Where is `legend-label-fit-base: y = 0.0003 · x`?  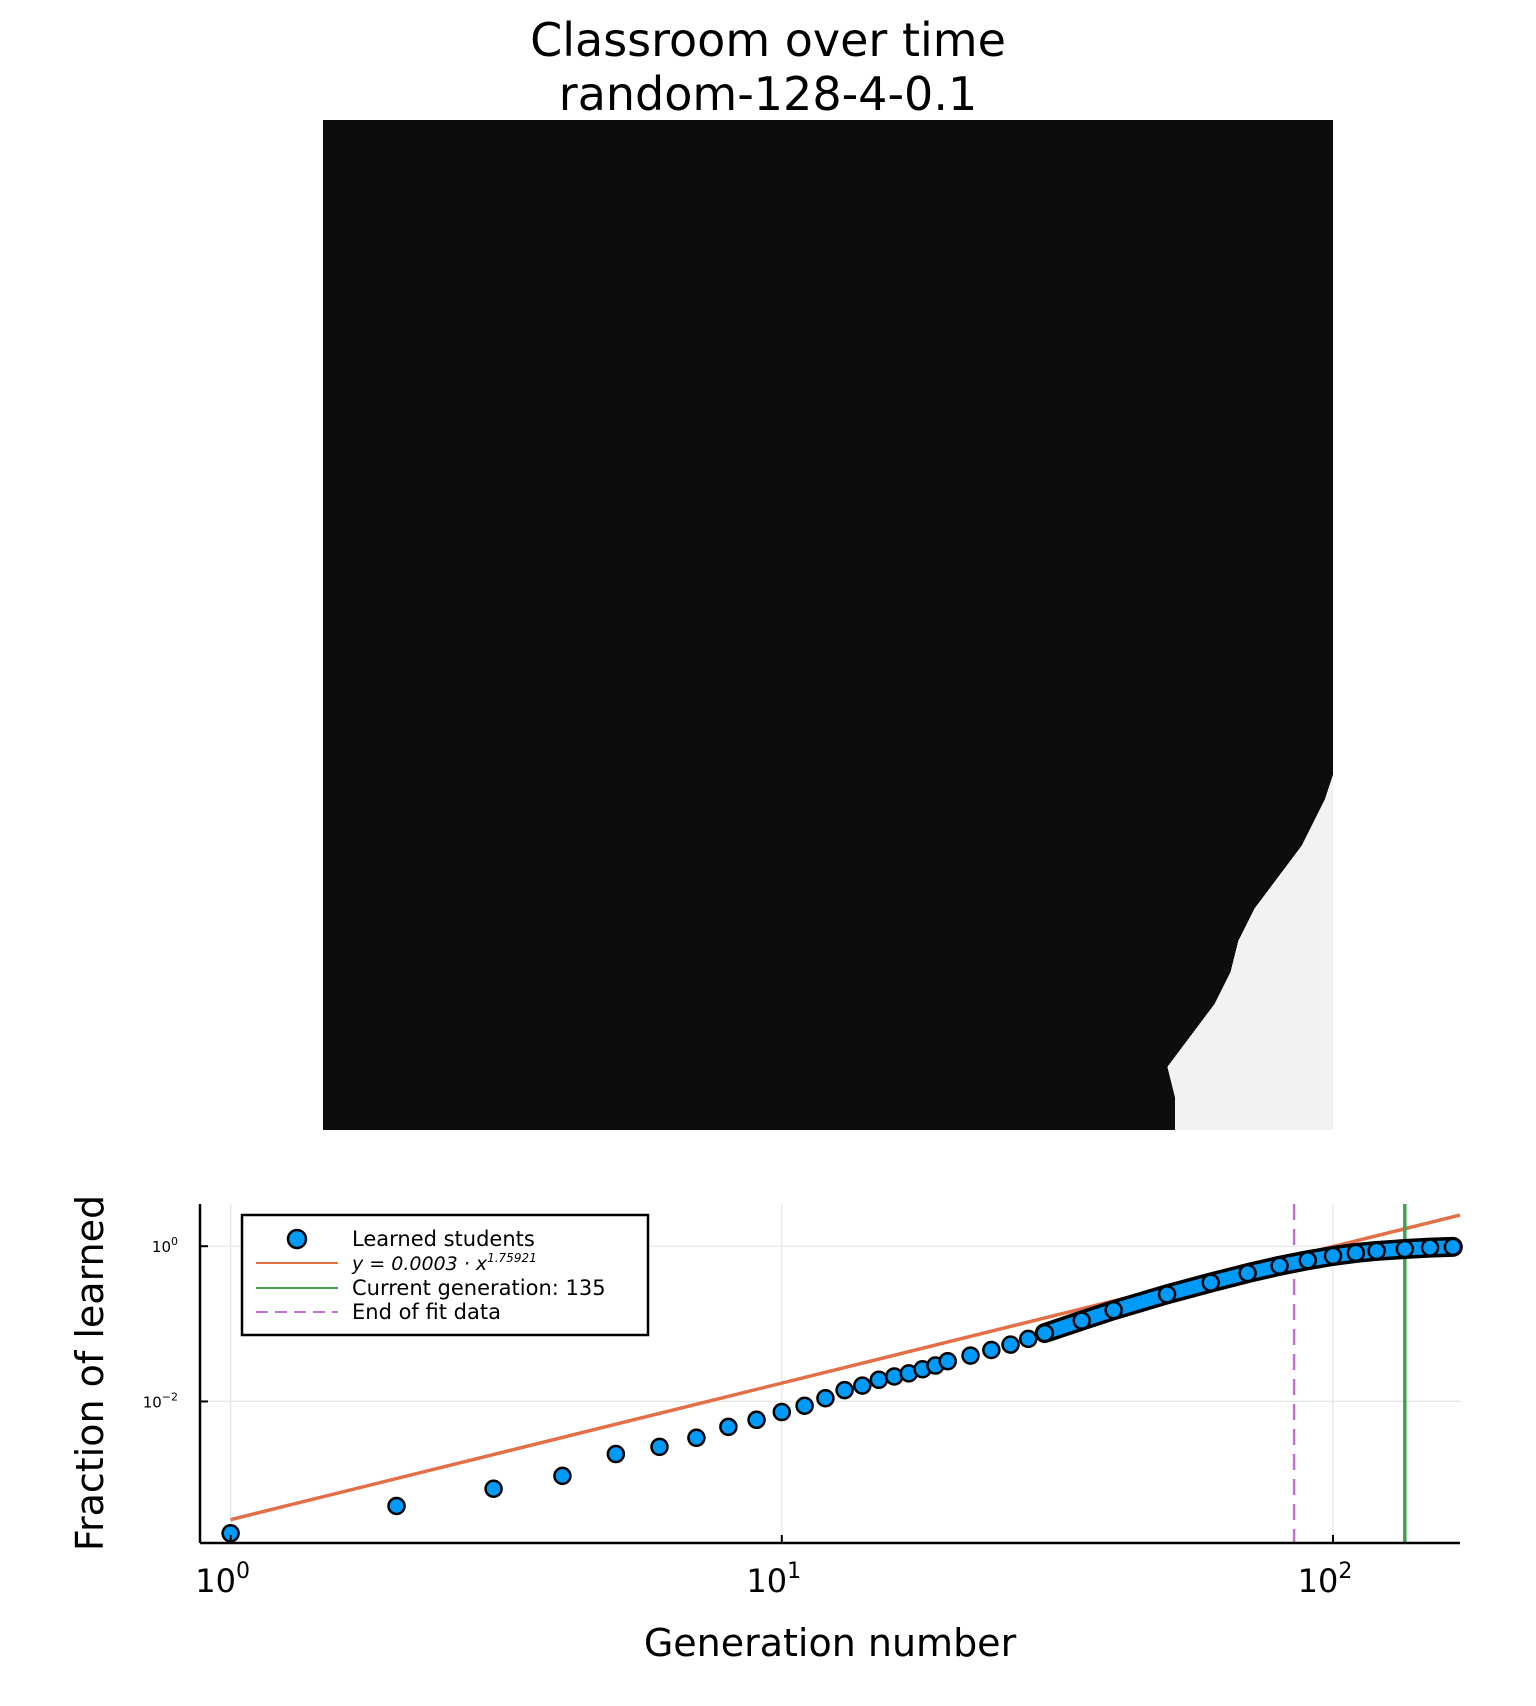
legend-label-fit-base: y = 0.0003 · x is located at coordinates (419, 1264).